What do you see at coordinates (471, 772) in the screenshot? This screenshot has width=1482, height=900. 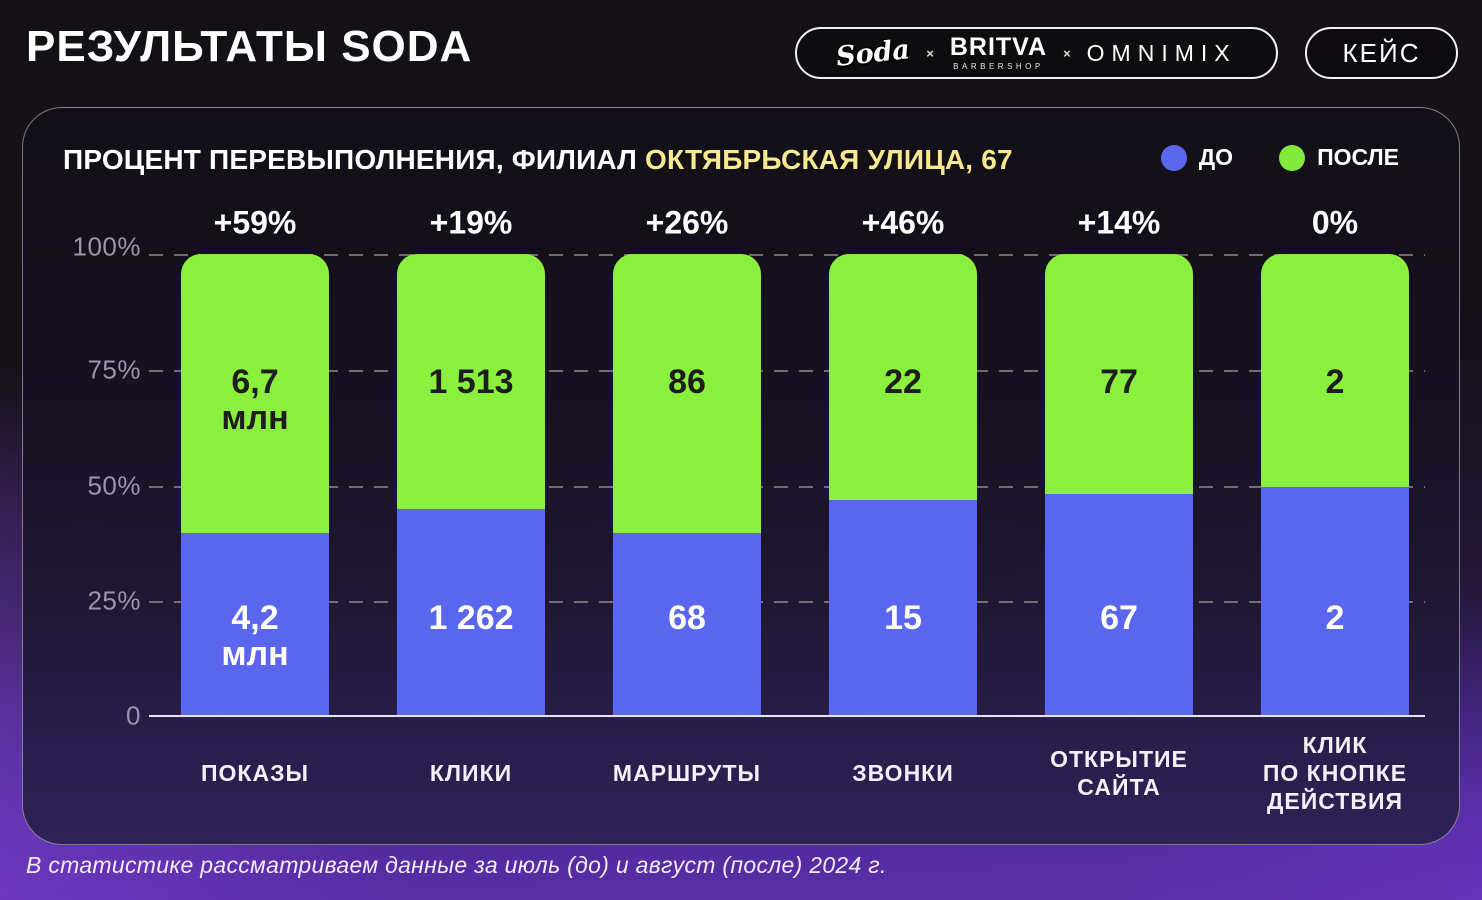 I see `x-axis-label: КЛИКИ` at bounding box center [471, 772].